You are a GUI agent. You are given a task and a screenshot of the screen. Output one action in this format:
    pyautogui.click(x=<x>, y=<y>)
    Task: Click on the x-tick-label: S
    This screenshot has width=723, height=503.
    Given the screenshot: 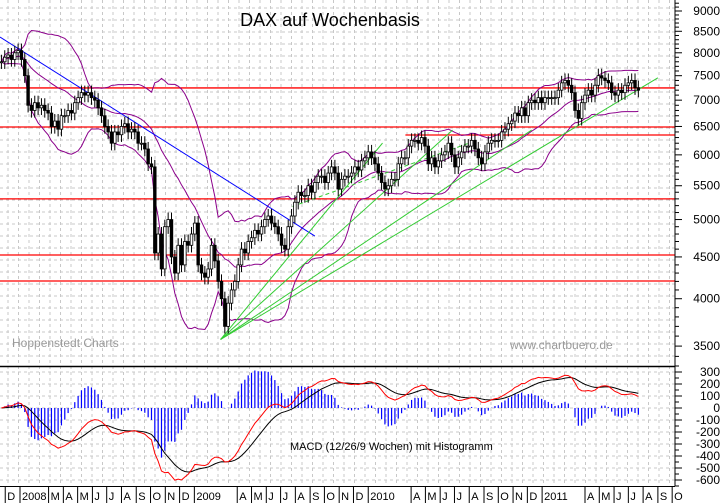 What is the action you would take?
    pyautogui.click(x=489, y=497)
    